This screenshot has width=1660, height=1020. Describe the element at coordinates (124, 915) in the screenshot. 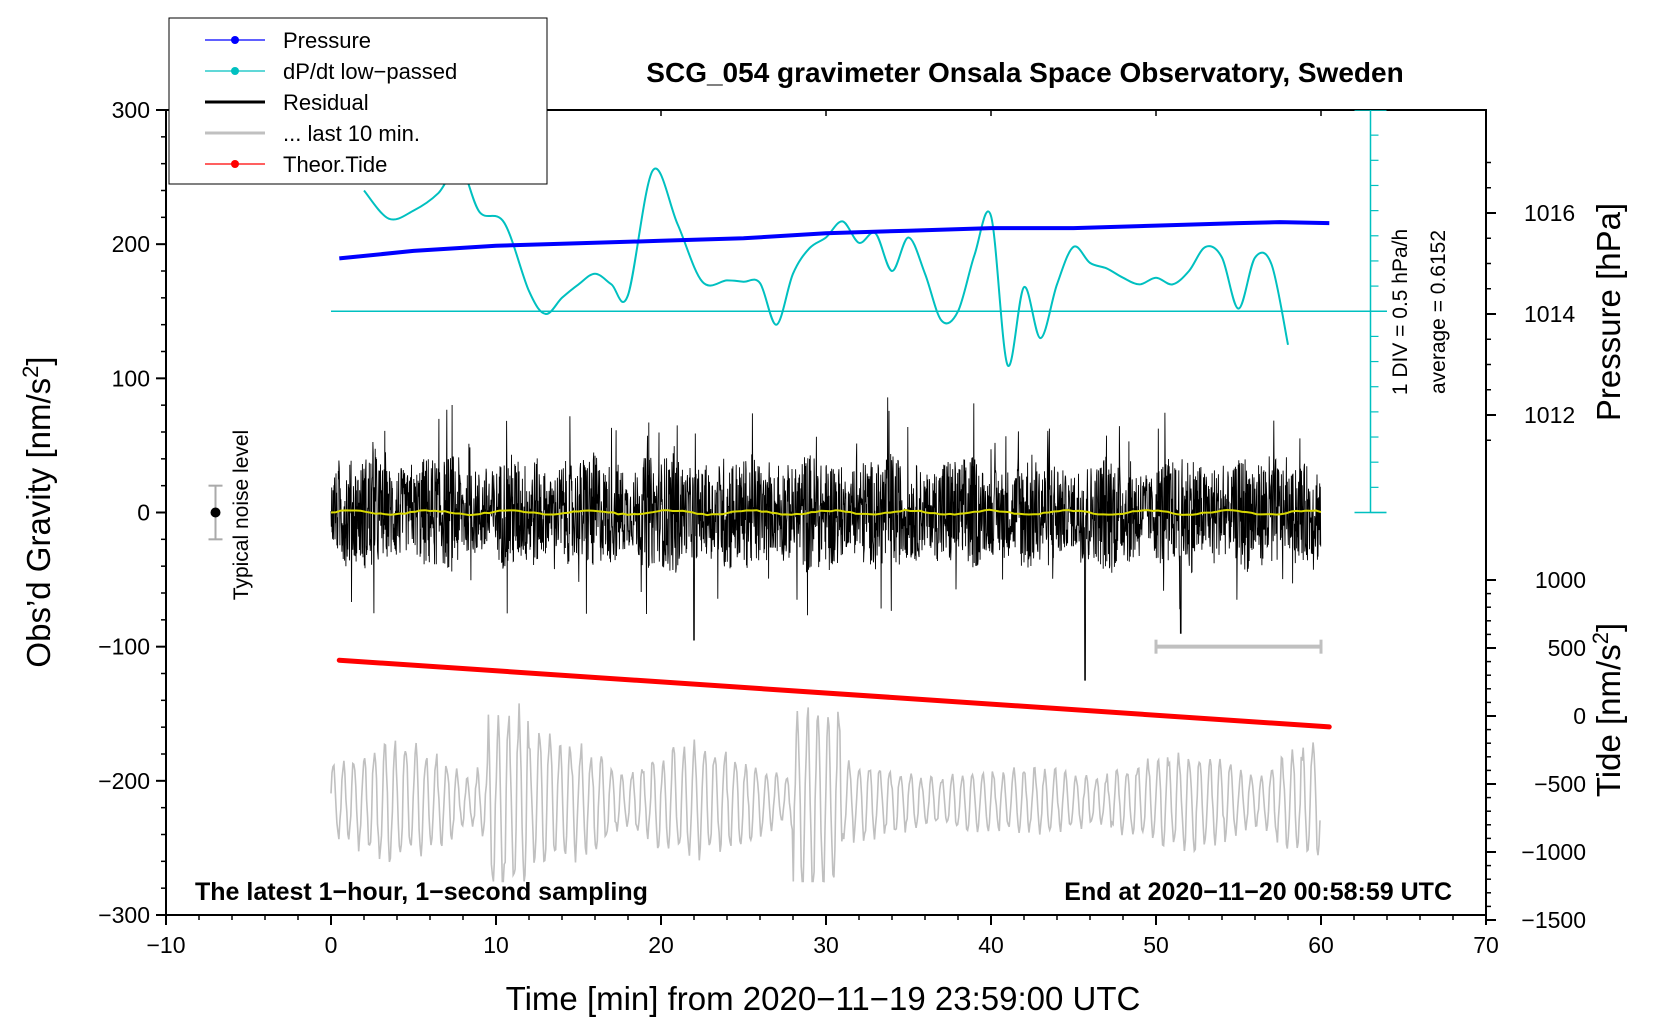

I see `y-tick-label: −300` at that location.